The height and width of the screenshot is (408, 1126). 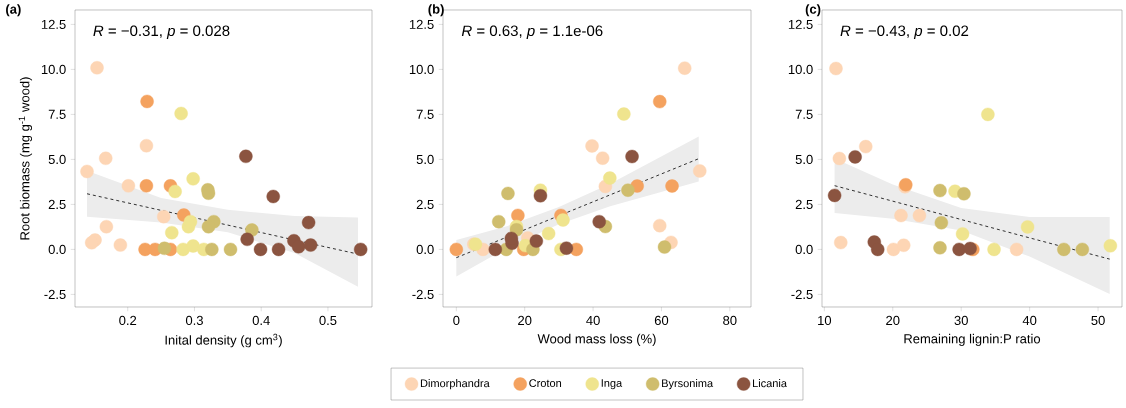 I want to click on x-tick-label: 10, so click(x=825, y=320).